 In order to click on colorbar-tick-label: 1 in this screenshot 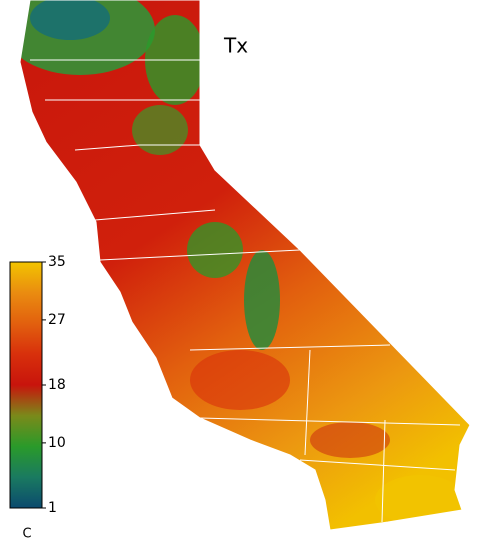, I will do `click(52, 508)`.